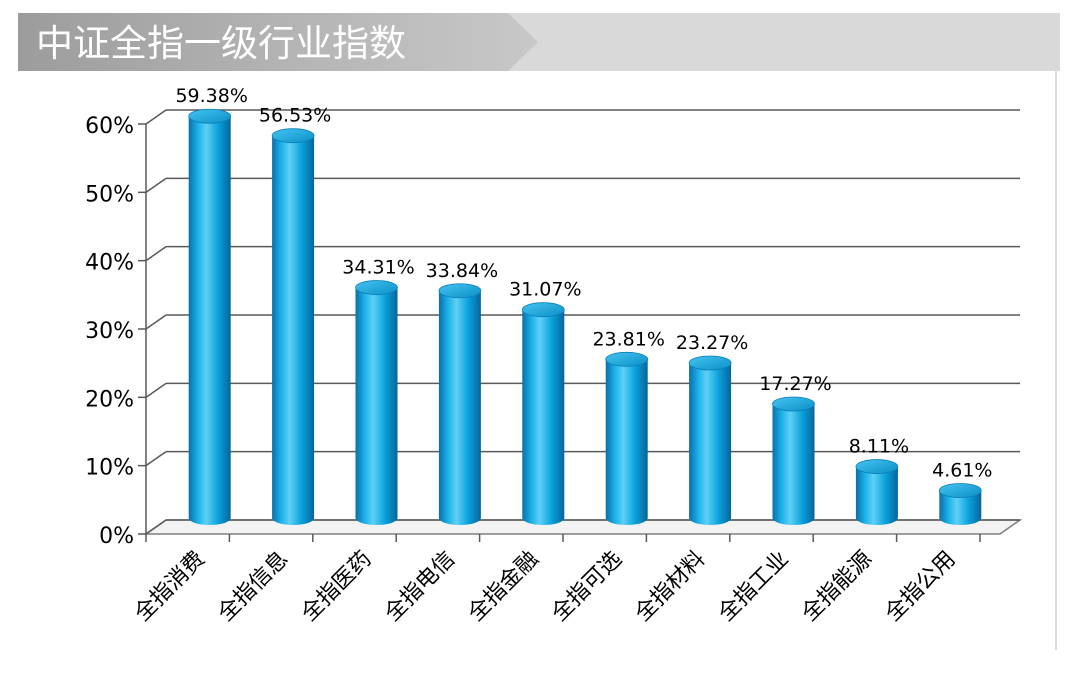  What do you see at coordinates (921, 587) in the screenshot?
I see `x-tick-label: 全指公用` at bounding box center [921, 587].